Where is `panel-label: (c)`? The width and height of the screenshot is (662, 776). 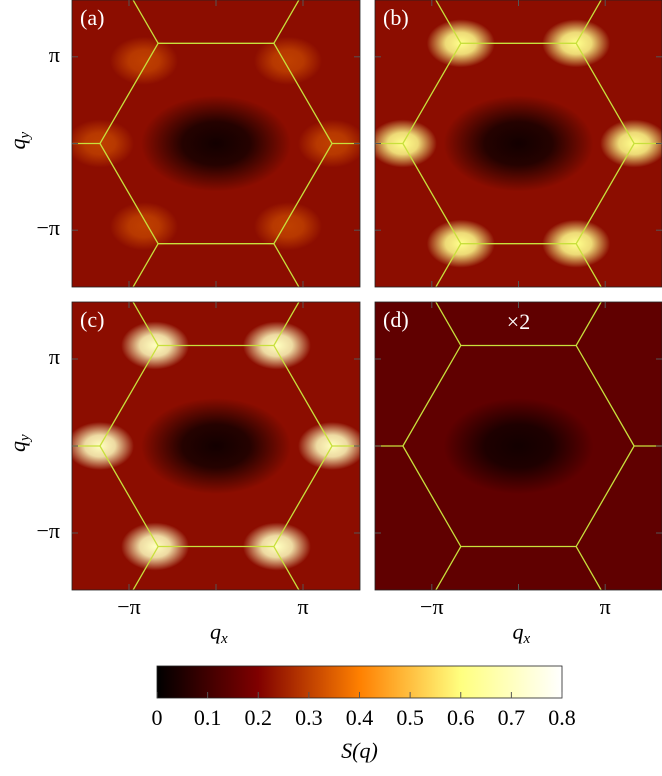 panel-label: (c) is located at coordinates (92, 319).